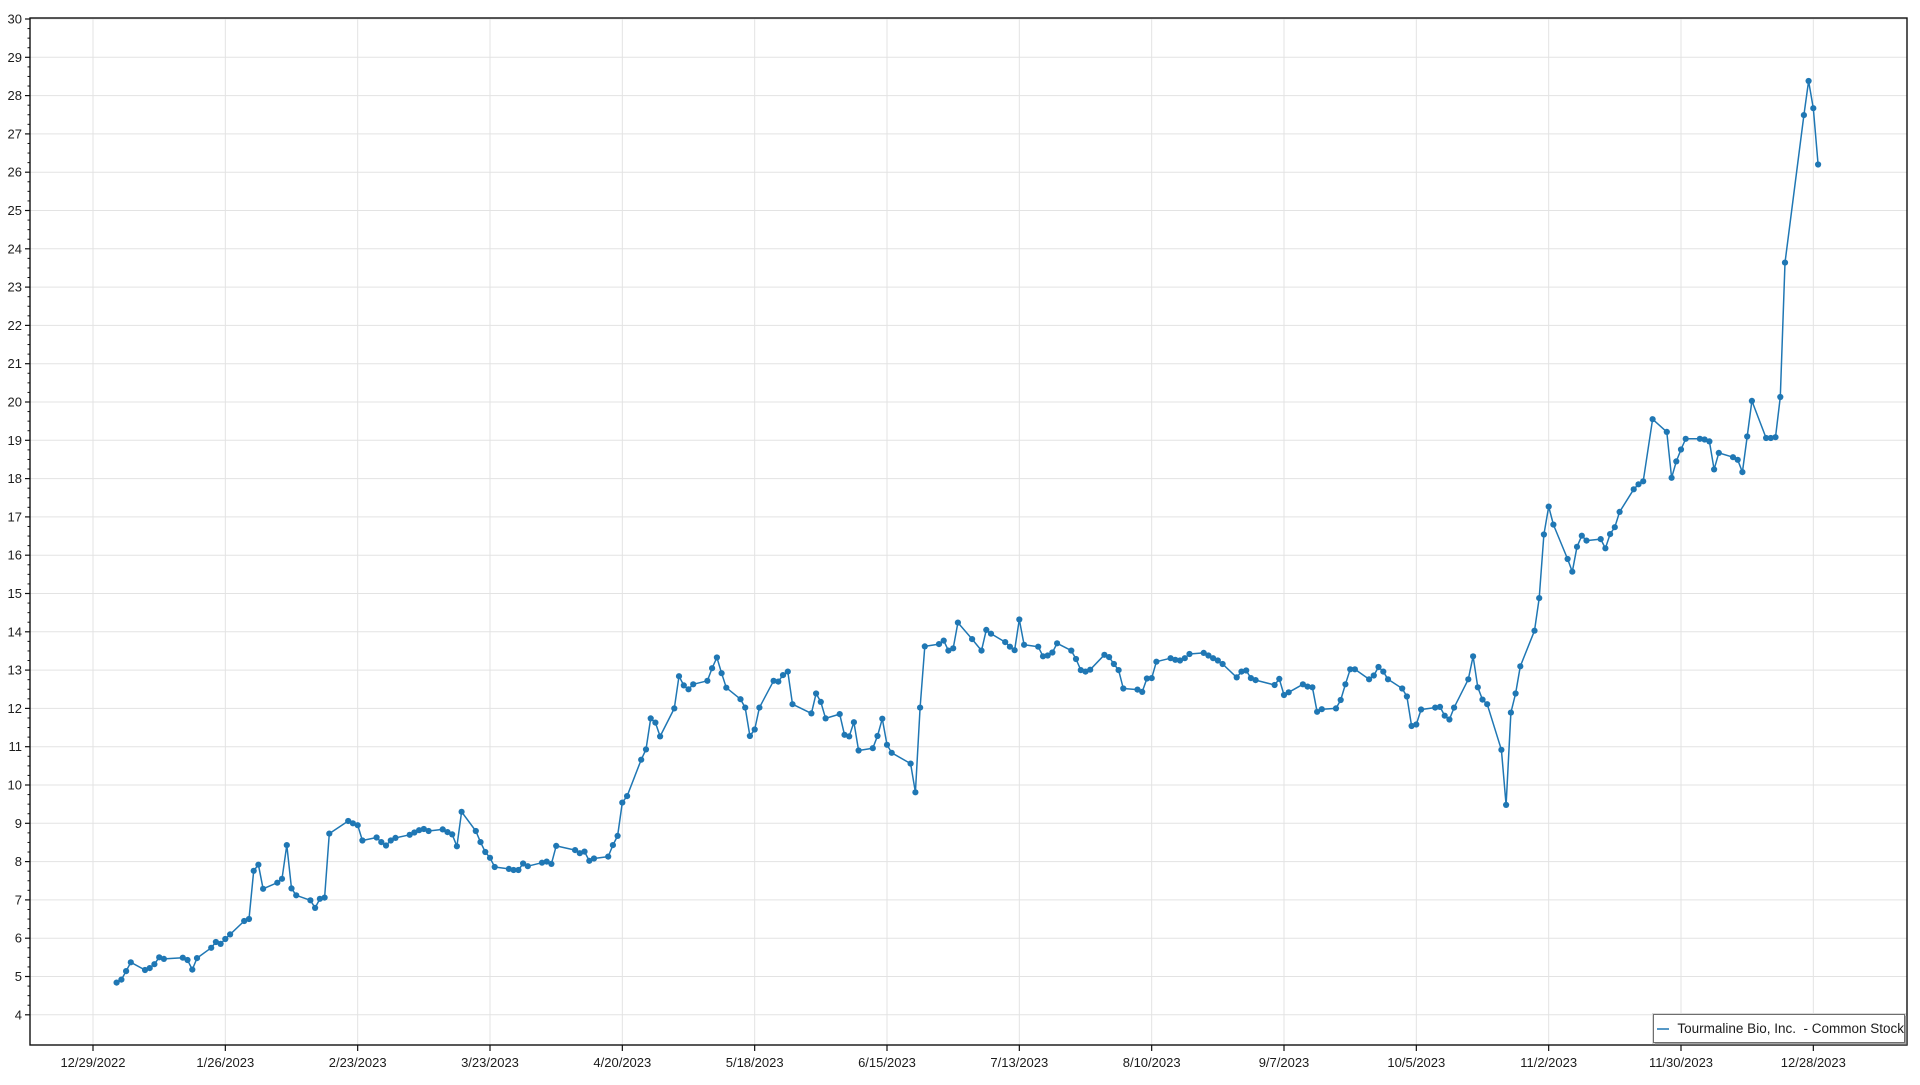 This screenshot has height=1085, width=1920. Describe the element at coordinates (15, 133) in the screenshot. I see `y-tick-label: 27` at that location.